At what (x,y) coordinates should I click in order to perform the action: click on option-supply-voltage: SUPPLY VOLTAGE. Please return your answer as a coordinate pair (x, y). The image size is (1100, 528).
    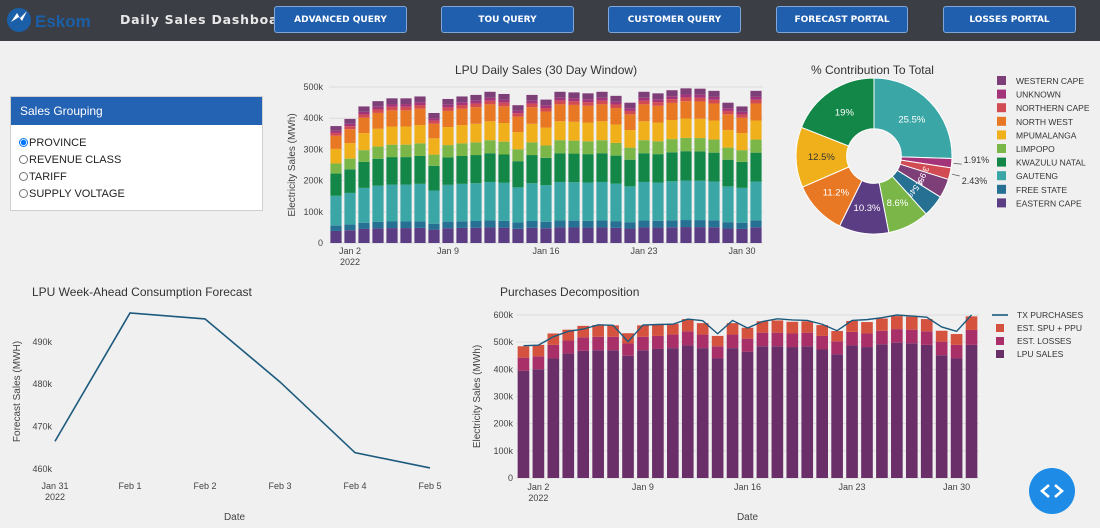
    Looking at the image, I should click on (136, 193).